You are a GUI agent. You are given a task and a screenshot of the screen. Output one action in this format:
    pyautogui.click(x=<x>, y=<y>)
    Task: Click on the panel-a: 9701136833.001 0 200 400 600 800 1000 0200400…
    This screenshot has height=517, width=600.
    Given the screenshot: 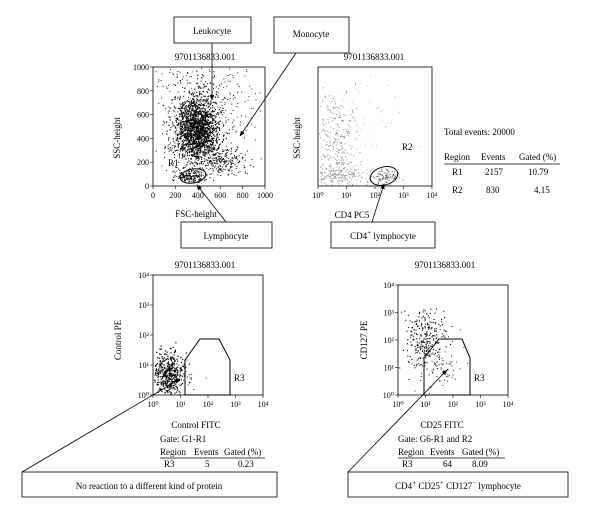 What is the action you would take?
    pyautogui.click(x=192, y=135)
    